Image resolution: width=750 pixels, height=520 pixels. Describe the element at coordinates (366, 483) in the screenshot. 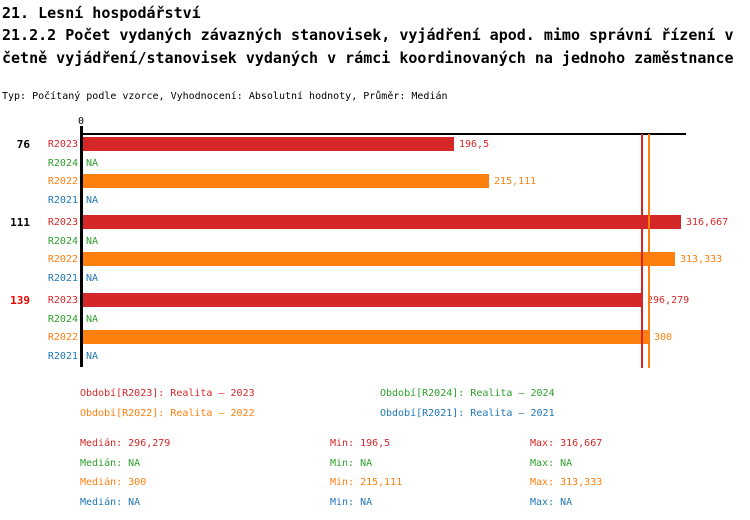

I see `stat-min-r2022: Min: 215,111` at that location.